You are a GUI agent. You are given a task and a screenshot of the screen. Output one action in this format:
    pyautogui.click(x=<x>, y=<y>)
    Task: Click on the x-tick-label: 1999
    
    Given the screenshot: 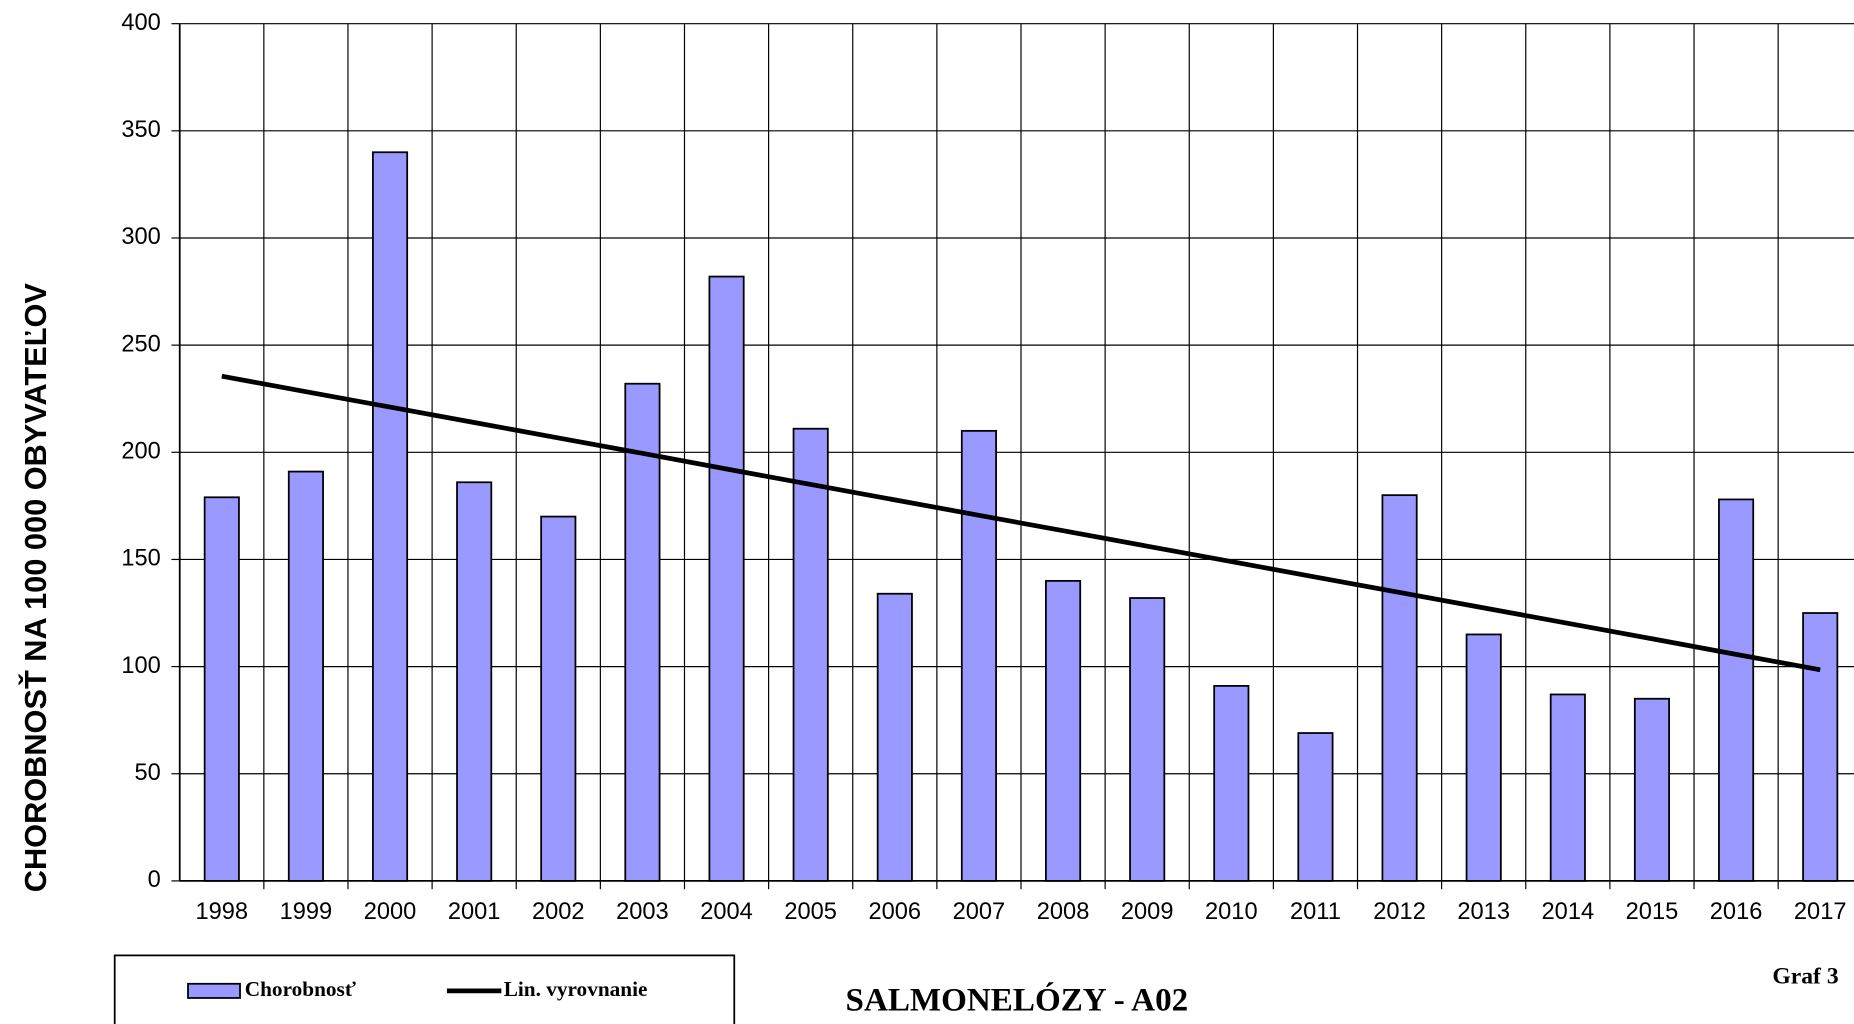 What is the action you would take?
    pyautogui.click(x=306, y=912)
    